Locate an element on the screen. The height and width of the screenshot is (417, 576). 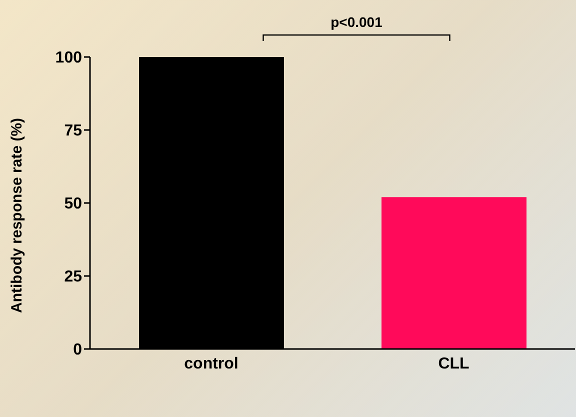
y-tick-label: 75 is located at coordinates (73, 131).